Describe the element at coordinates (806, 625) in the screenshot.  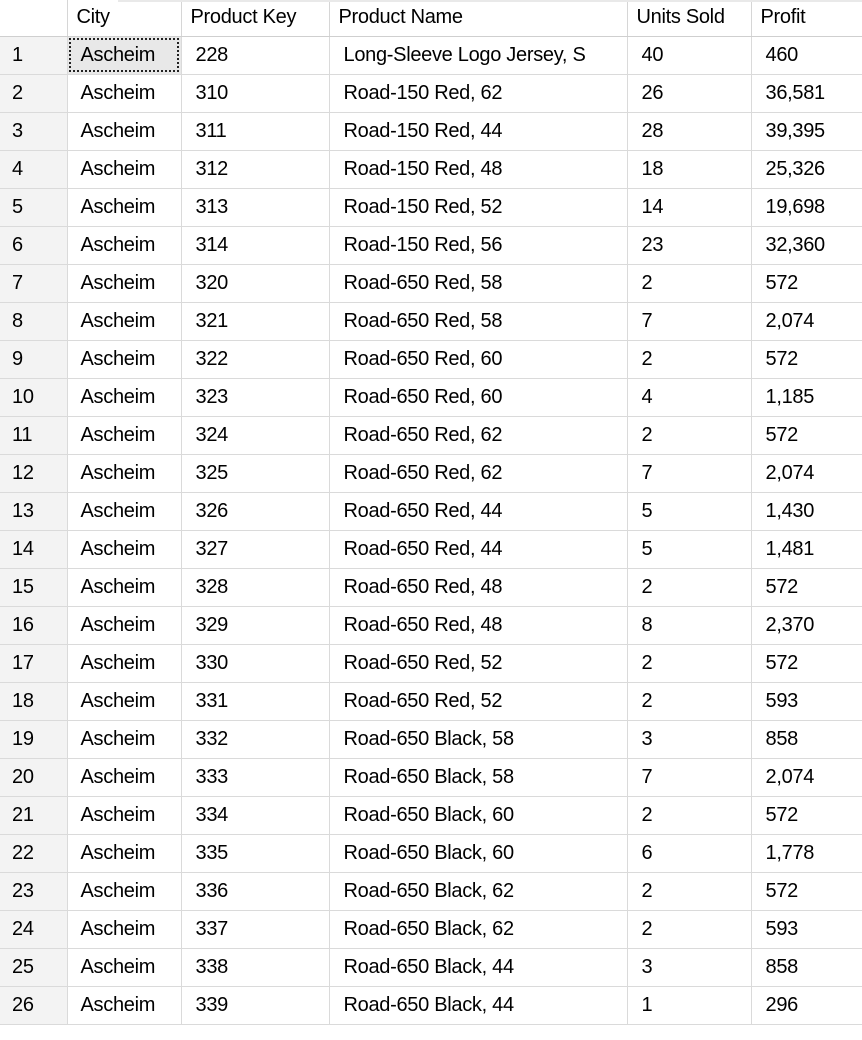
I see `profit-cell: 2,370` at that location.